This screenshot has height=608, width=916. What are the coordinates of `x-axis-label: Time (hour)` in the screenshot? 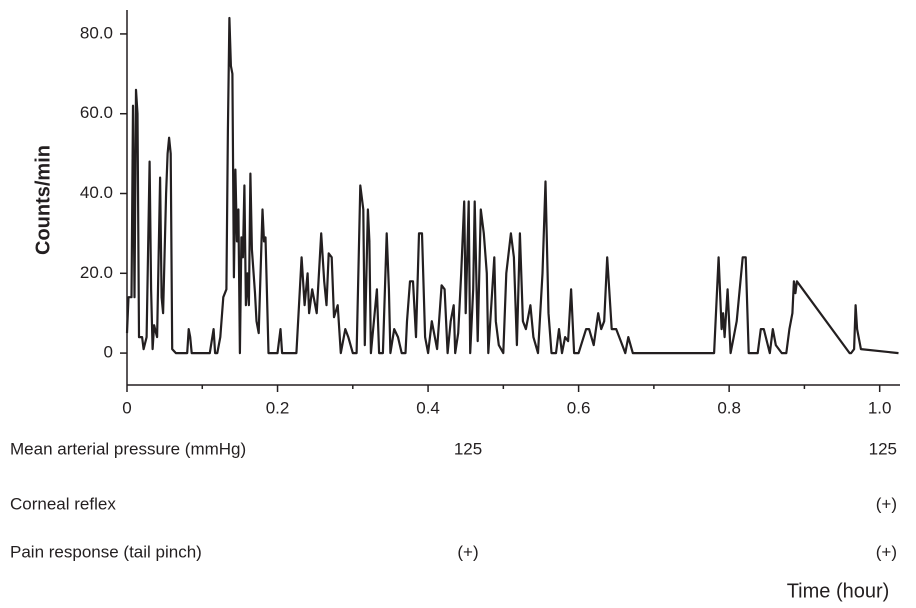 It's located at (838, 591).